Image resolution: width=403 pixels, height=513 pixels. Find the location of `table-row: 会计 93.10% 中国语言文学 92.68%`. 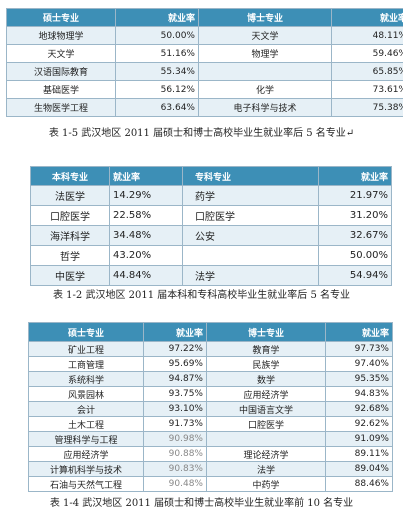

table-row: 会计 93.10% 中国语言文学 92.68% is located at coordinates (210, 409).